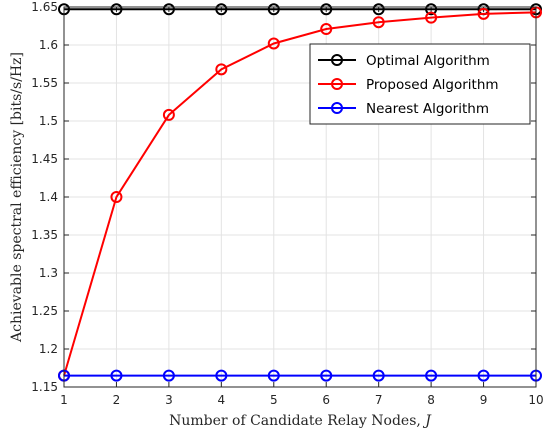 The width and height of the screenshot is (550, 433). Describe the element at coordinates (484, 400) in the screenshot. I see `x-tick-label: 9` at that location.